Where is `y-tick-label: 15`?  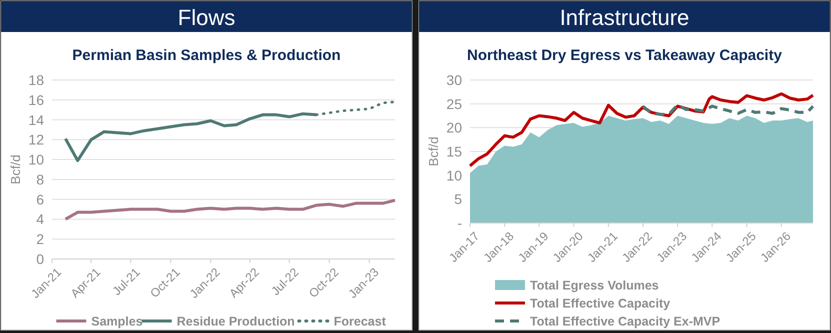 y-tick-label: 15 is located at coordinates (454, 152).